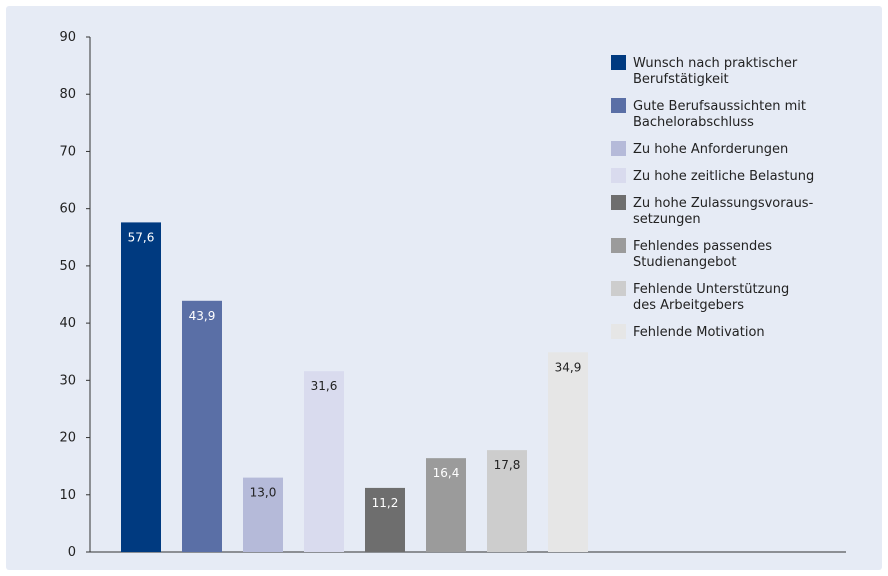 The width and height of the screenshot is (888, 576). Describe the element at coordinates (710, 149) in the screenshot. I see `legend-label: Zu hohe Anforderungen` at that location.